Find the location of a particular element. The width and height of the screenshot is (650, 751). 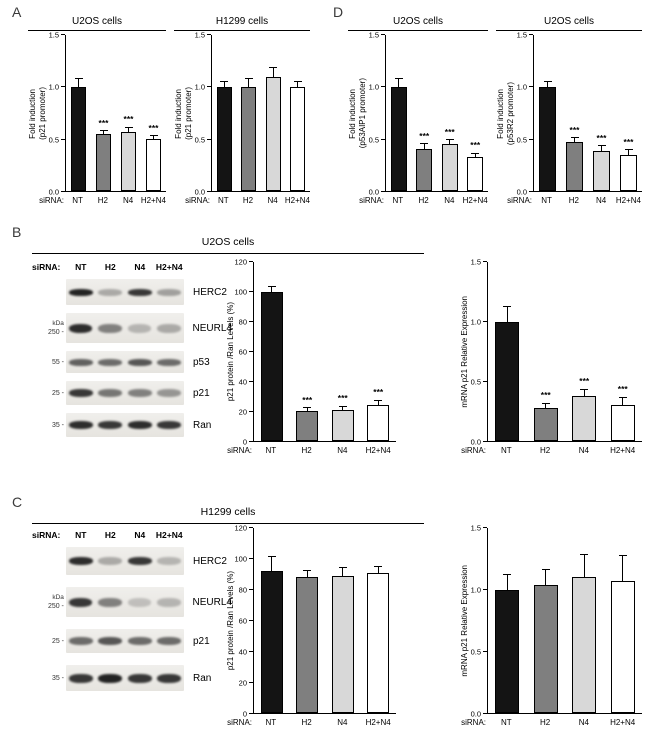

y-tick-label: 80 is located at coordinates (242, 322).